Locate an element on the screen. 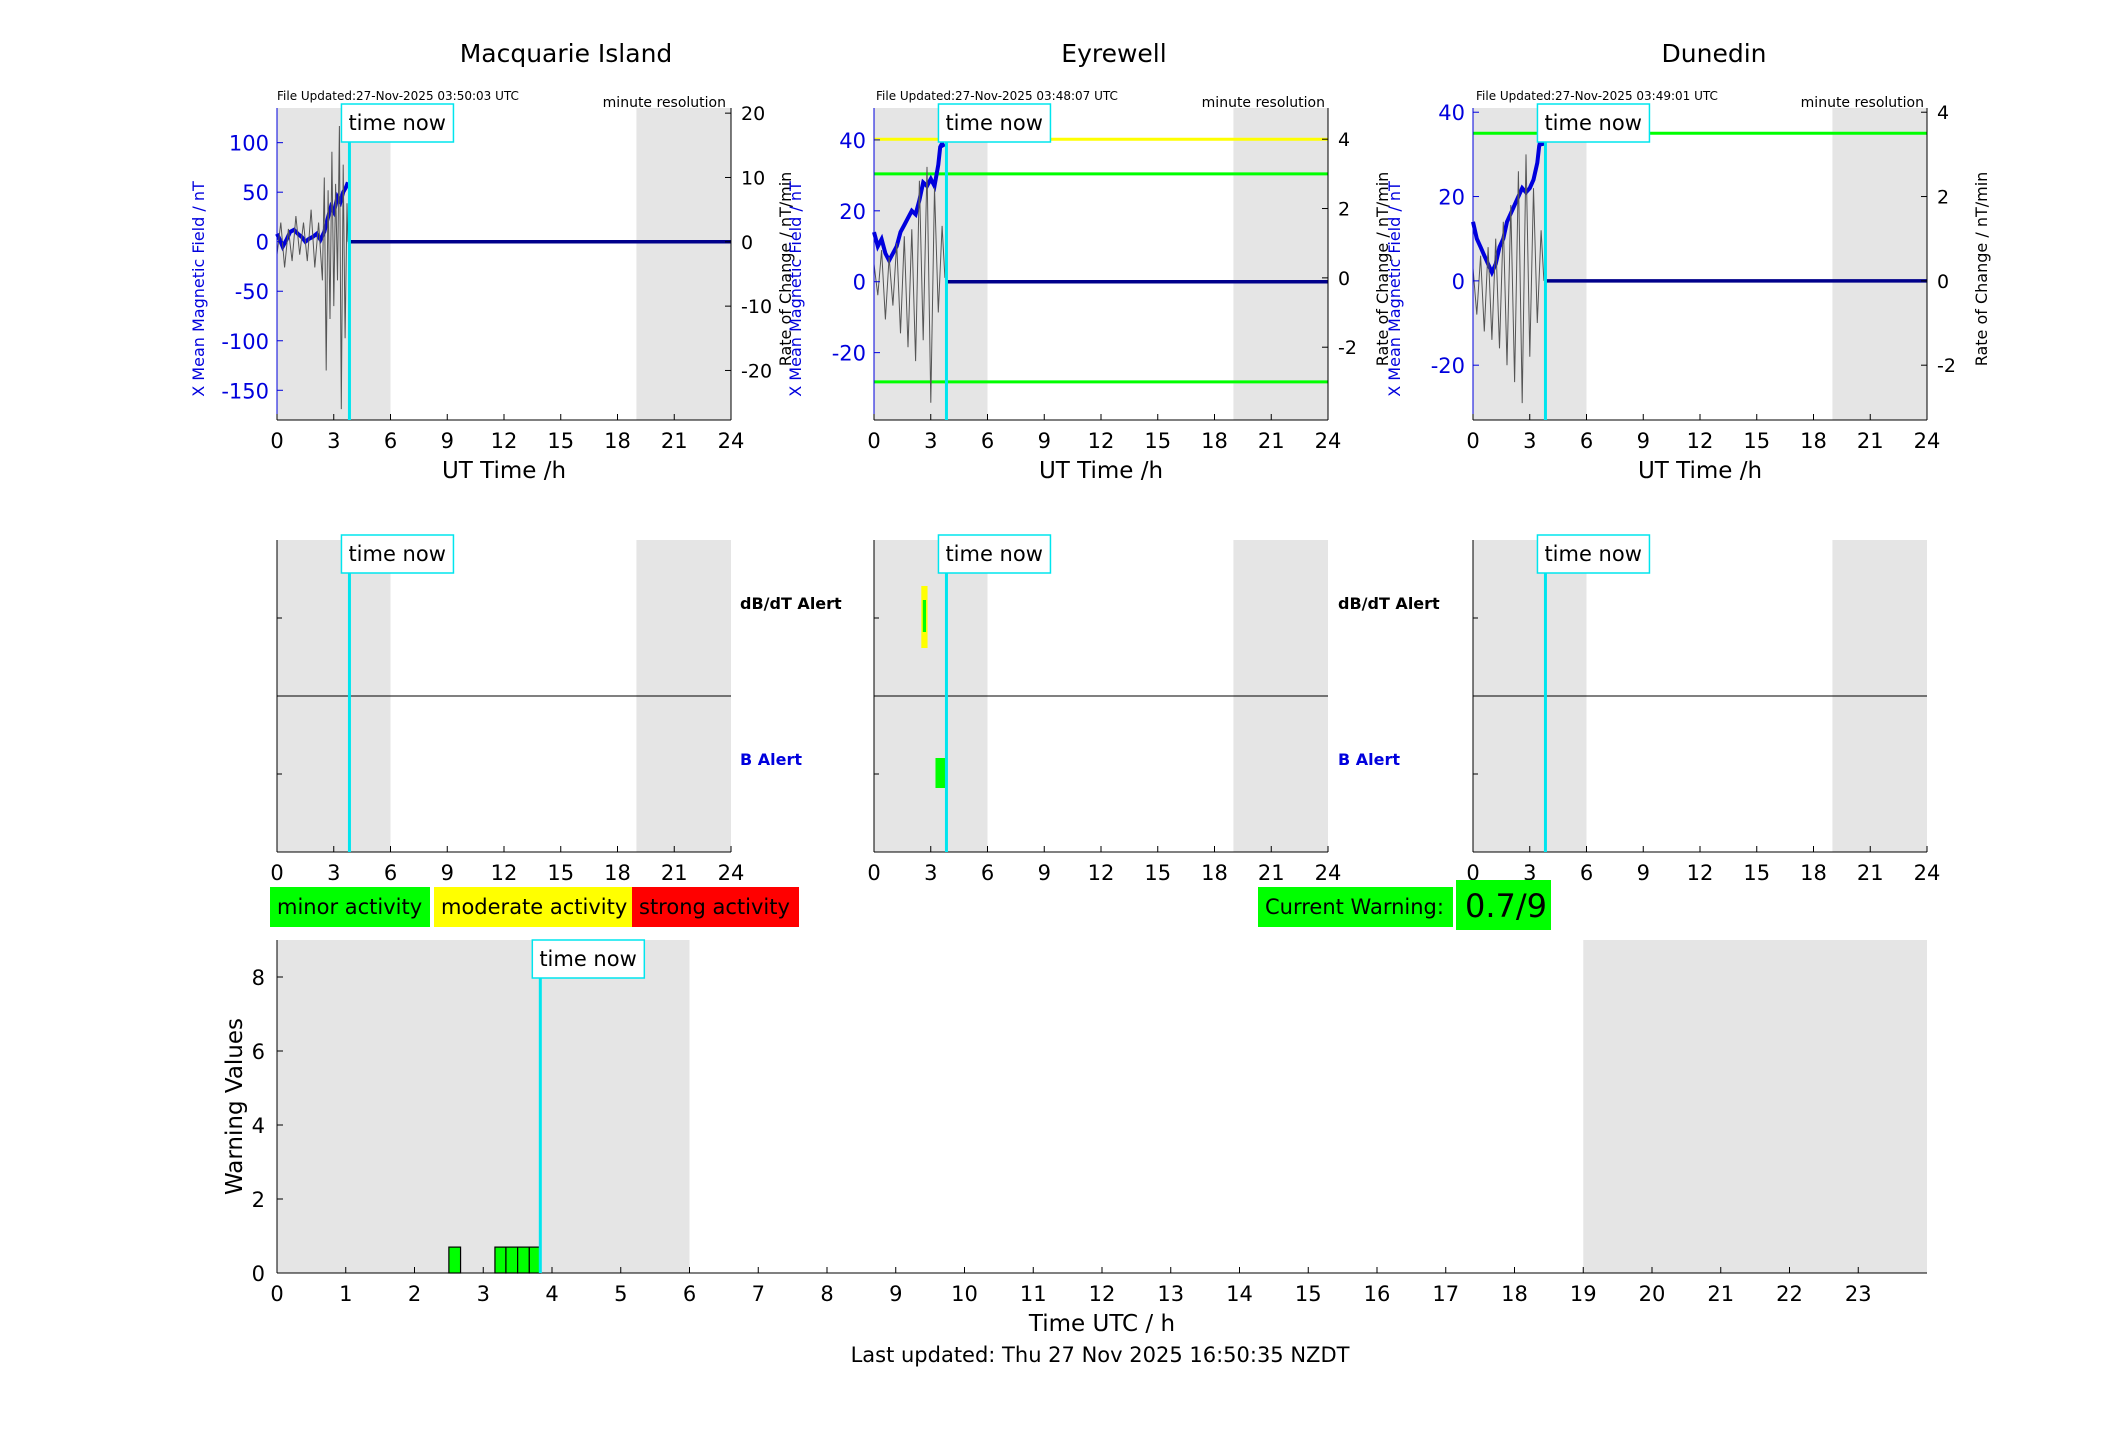  x-tick-label: 17 is located at coordinates (1445, 1294).